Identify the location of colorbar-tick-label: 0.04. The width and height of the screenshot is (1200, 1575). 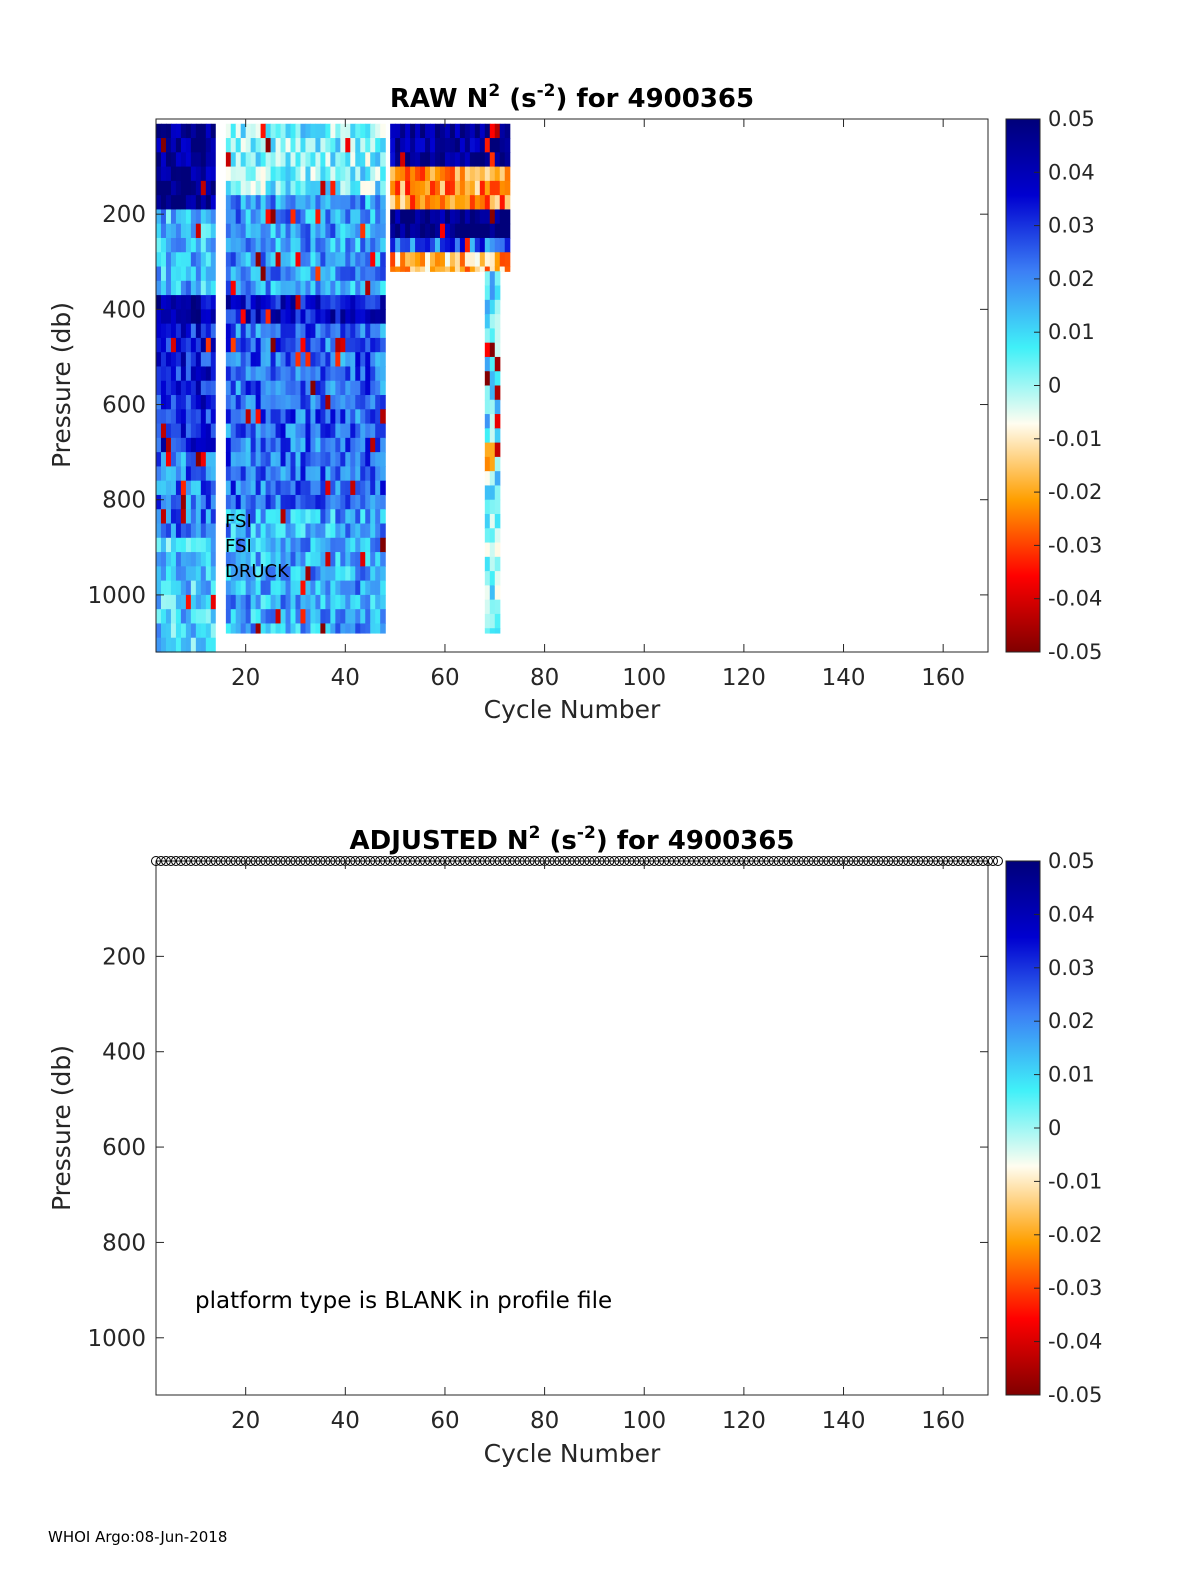
(1071, 172).